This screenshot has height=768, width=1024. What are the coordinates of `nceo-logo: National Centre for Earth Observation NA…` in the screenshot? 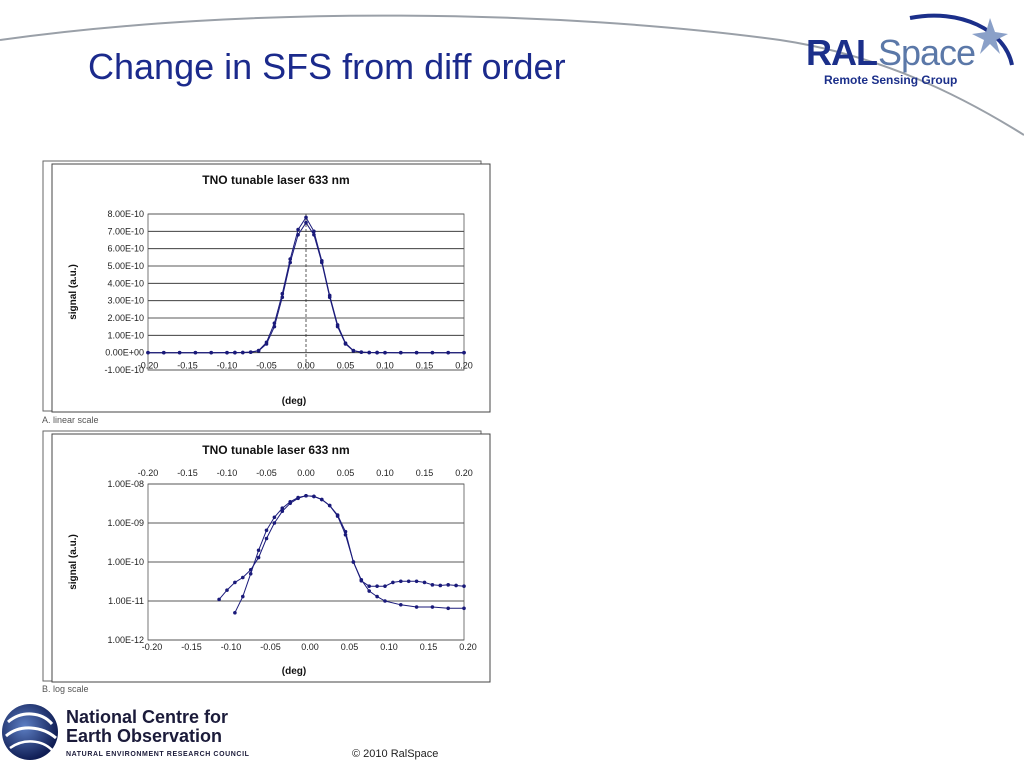 It's located at (130, 731).